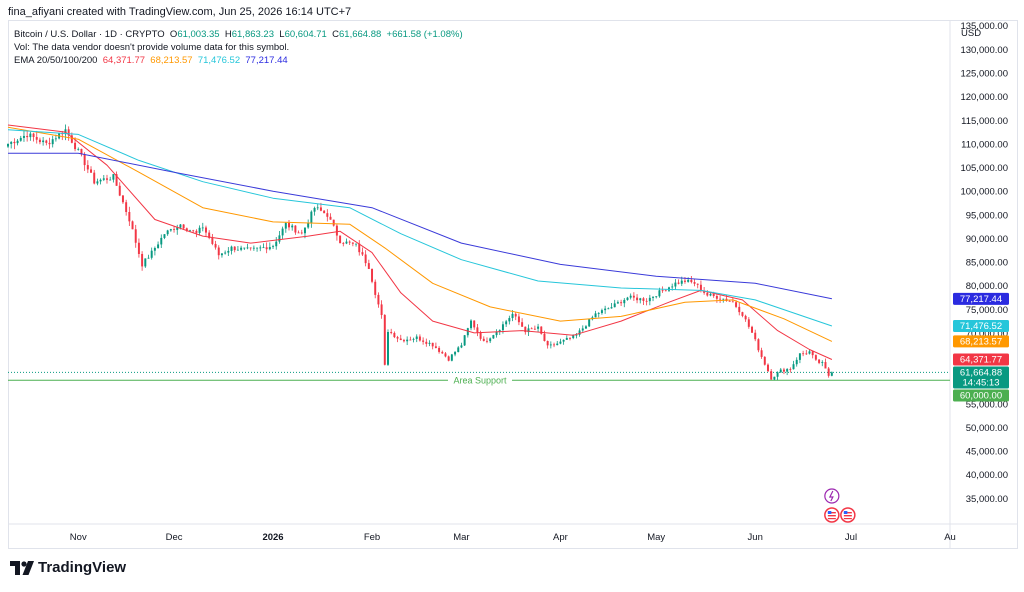  Describe the element at coordinates (987, 310) in the screenshot. I see `y-tick-label: 75,000.00` at that location.